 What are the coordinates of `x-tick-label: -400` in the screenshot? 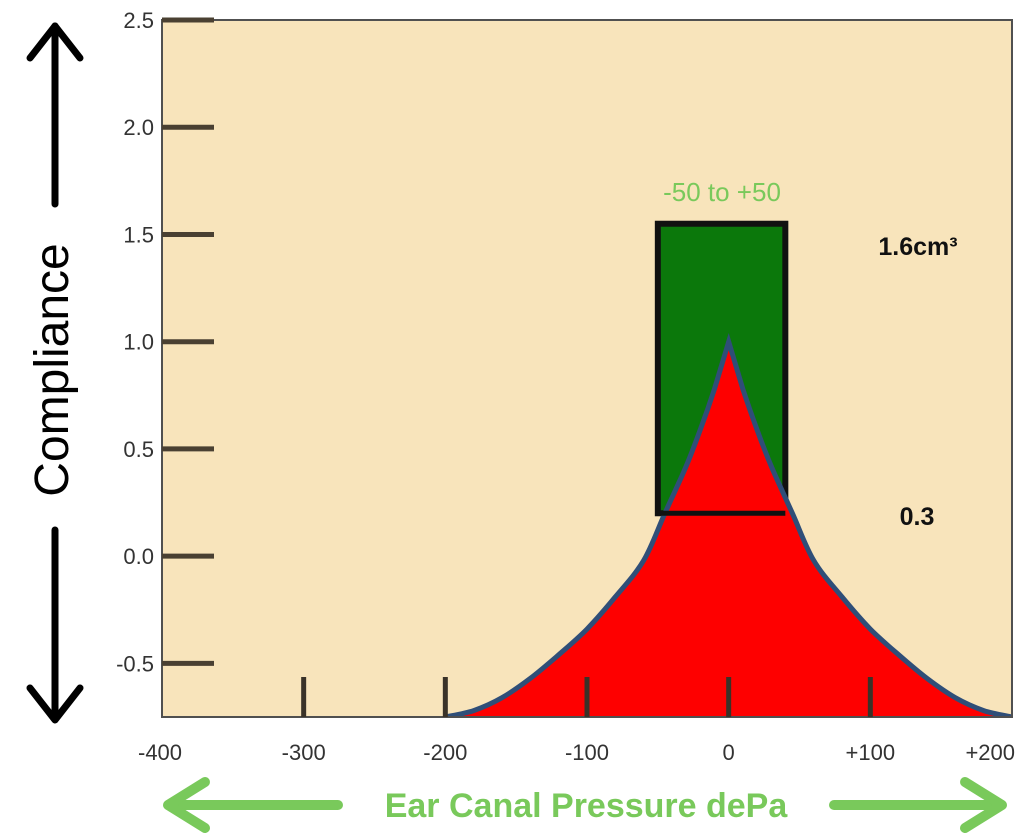 It's located at (160, 752).